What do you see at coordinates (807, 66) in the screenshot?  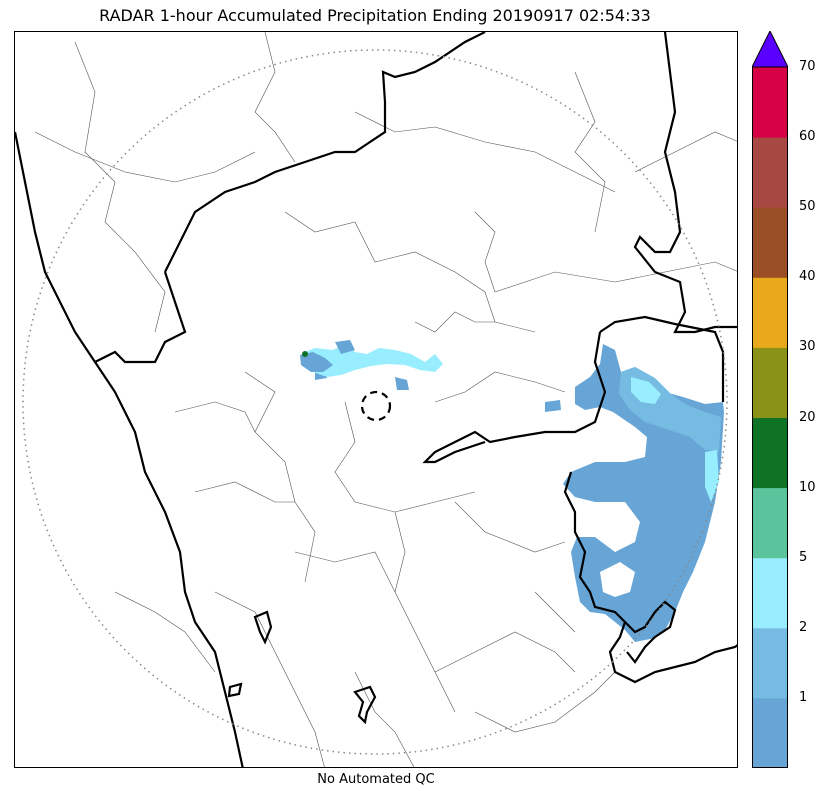 I see `colorbar-tick-label-top: 70` at bounding box center [807, 66].